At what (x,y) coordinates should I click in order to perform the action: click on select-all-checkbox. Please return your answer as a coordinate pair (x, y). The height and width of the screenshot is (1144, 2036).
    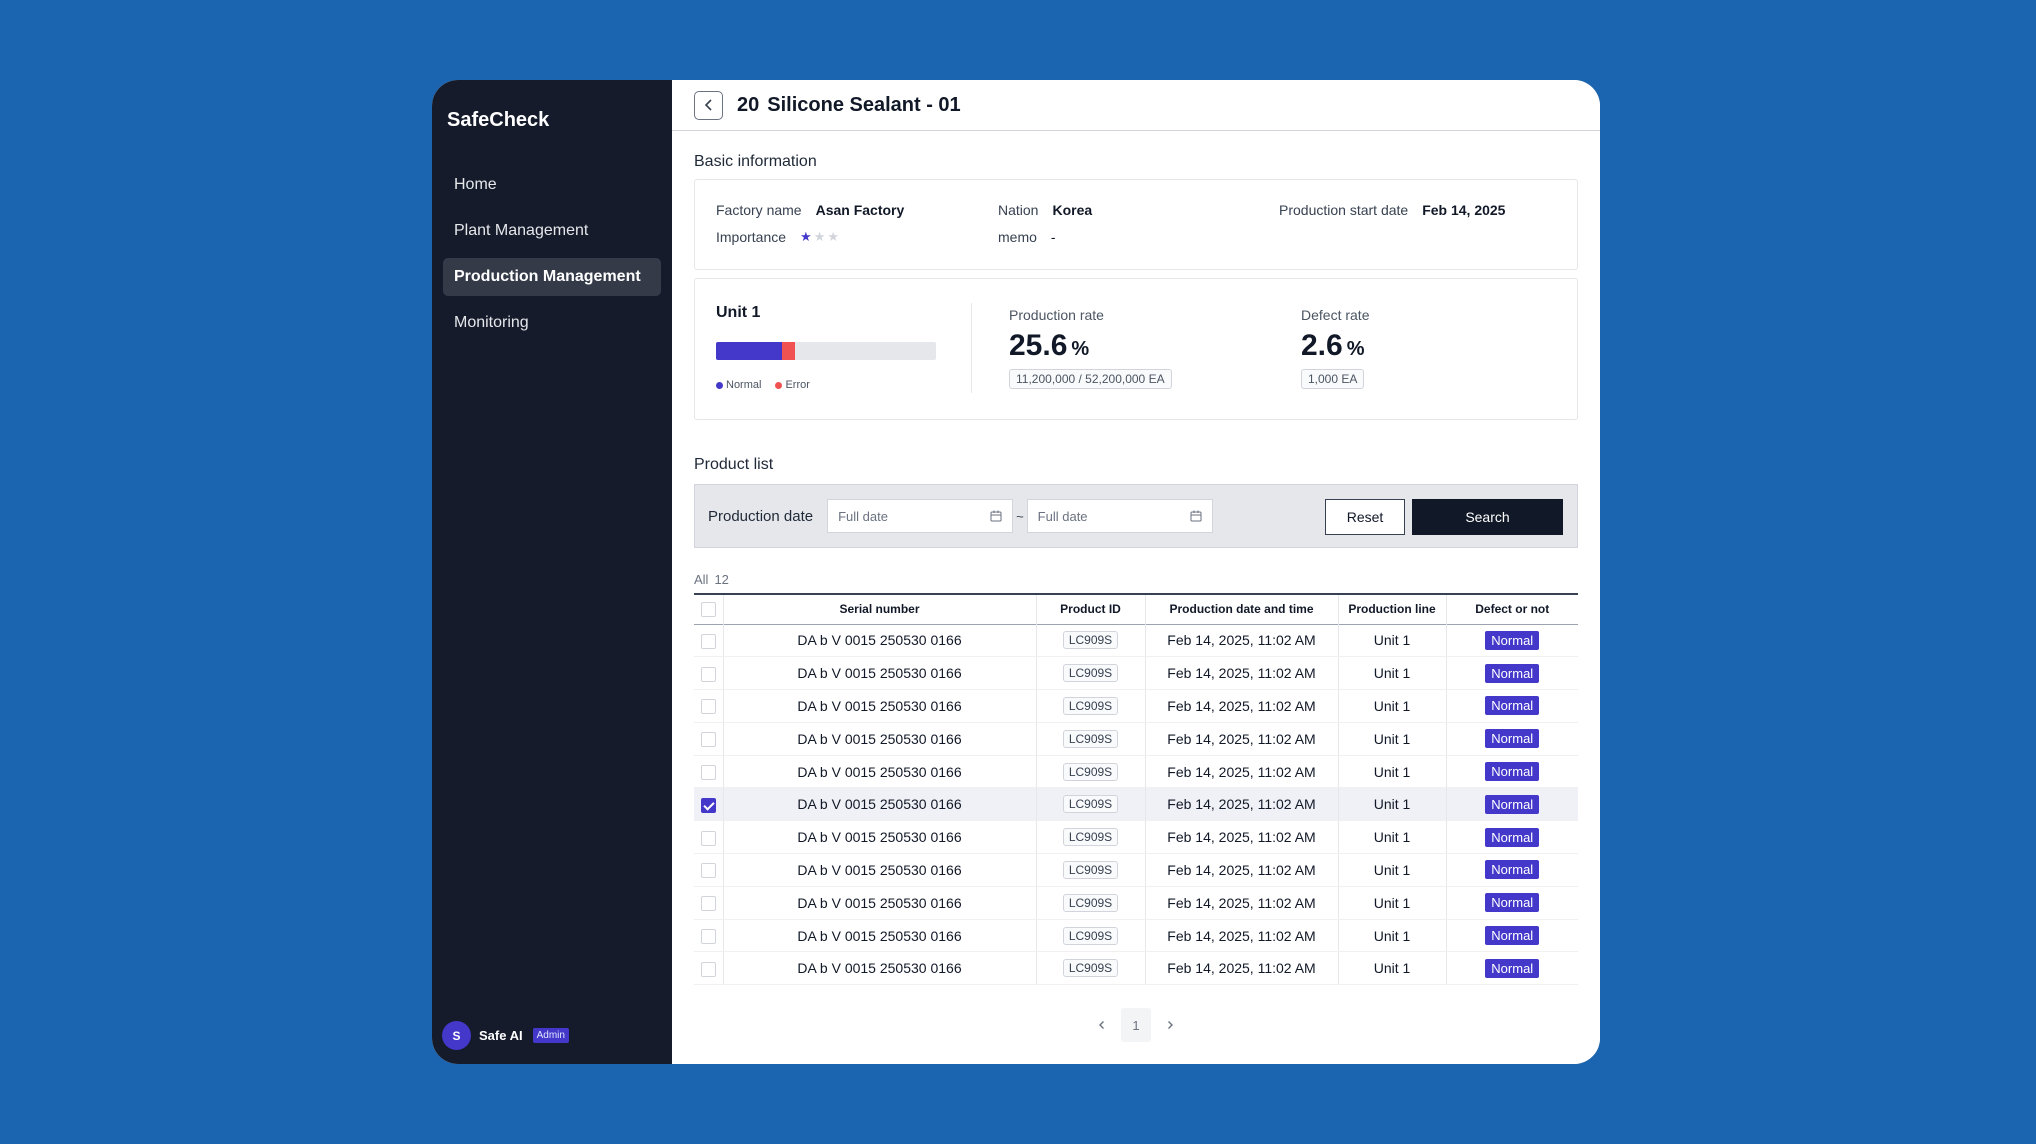
    Looking at the image, I should click on (708, 609).